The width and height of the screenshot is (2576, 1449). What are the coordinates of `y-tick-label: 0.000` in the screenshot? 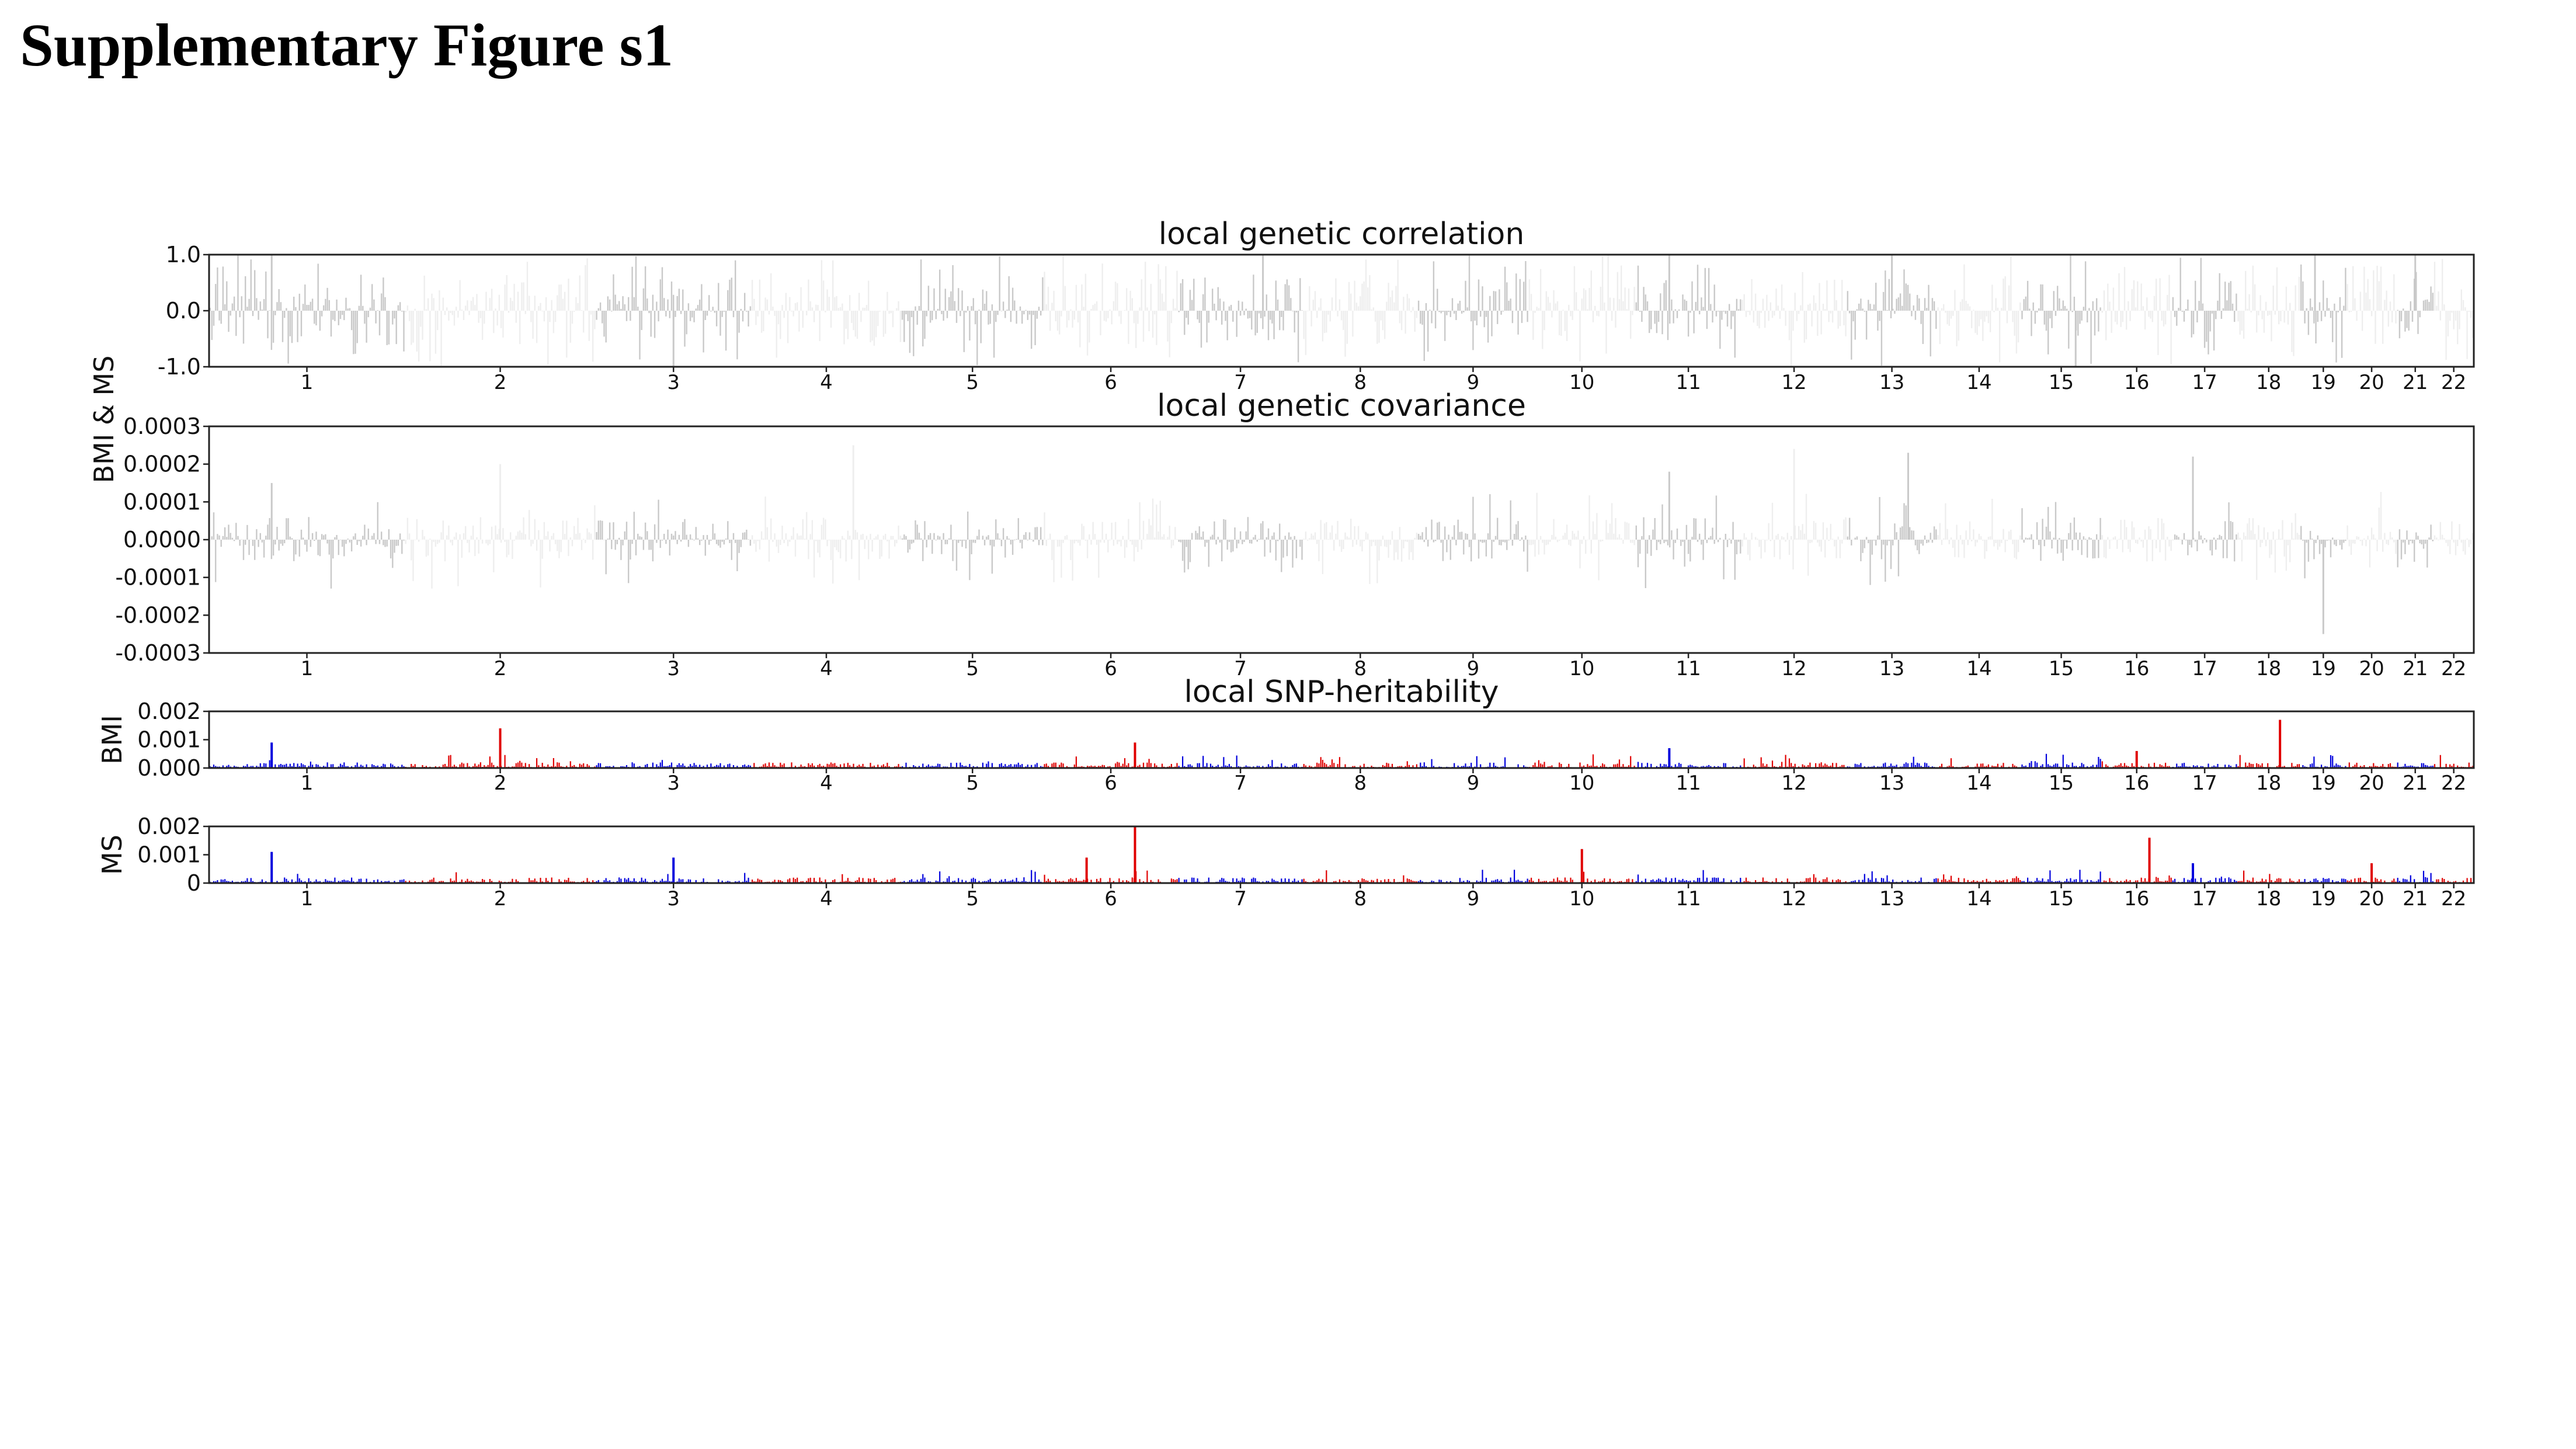 It's located at (169, 768).